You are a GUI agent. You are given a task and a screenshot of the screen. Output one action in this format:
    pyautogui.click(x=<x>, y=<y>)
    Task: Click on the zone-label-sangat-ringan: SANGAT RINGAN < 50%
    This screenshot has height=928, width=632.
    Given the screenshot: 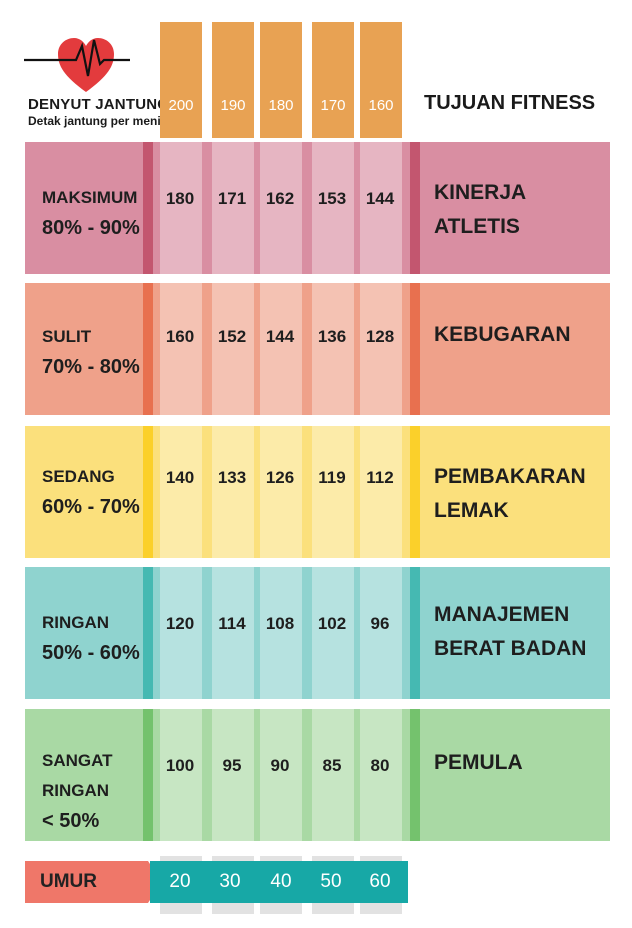 What is the action you would take?
    pyautogui.click(x=77, y=791)
    